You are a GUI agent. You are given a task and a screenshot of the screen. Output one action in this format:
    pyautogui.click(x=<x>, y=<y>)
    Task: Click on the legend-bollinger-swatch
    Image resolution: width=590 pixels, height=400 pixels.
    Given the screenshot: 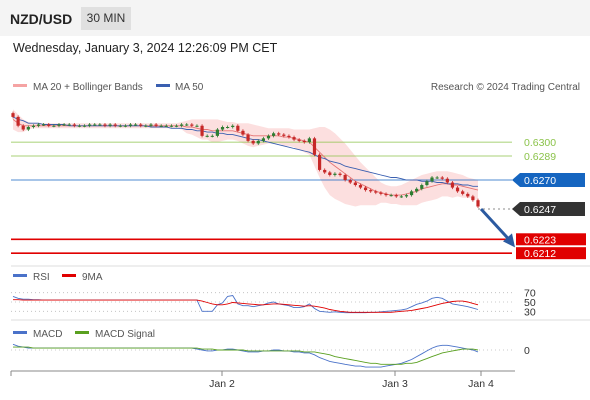 What is the action you would take?
    pyautogui.click(x=20, y=85)
    